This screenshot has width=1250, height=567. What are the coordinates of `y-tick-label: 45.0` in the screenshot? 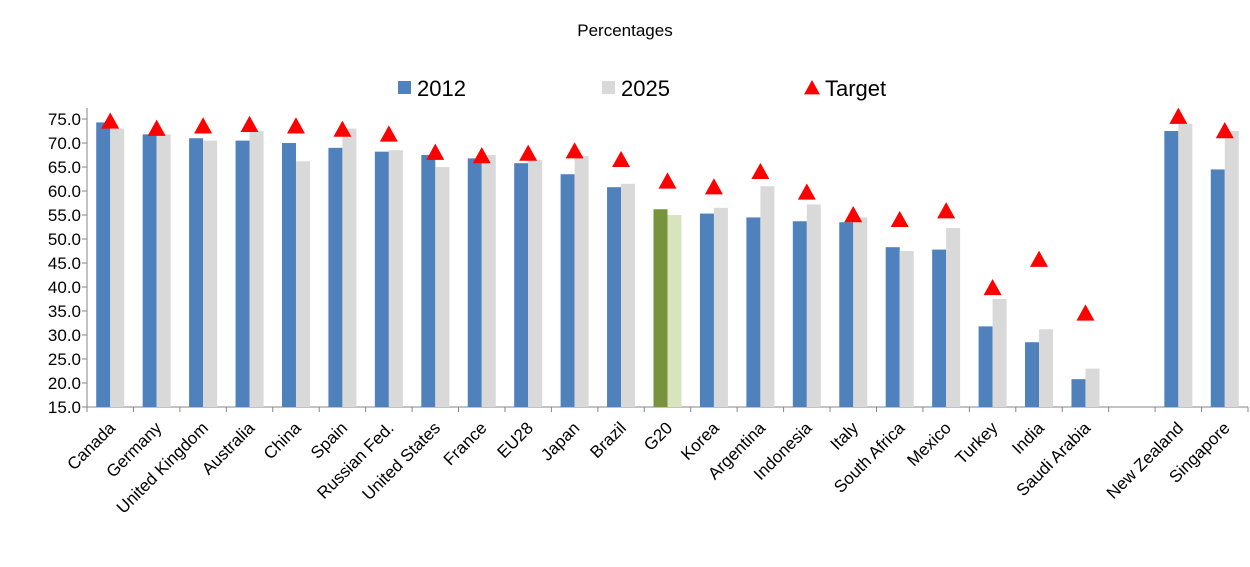 It's located at (64, 263).